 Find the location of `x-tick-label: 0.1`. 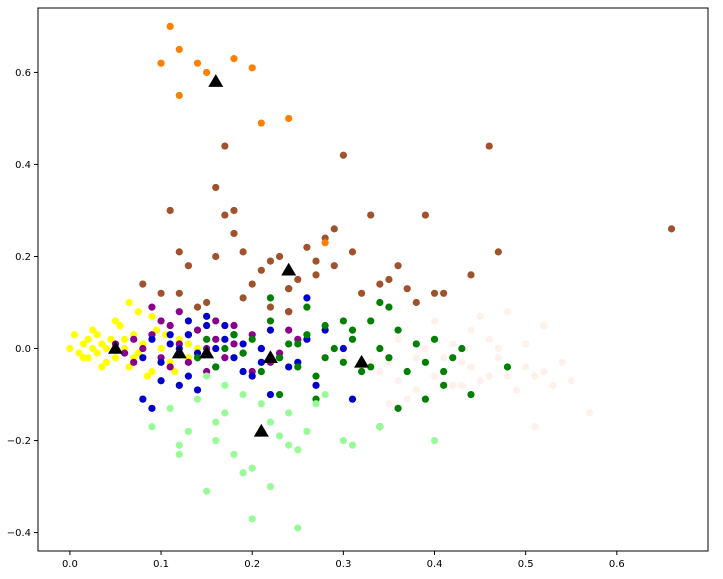

x-tick-label: 0.1 is located at coordinates (161, 564).